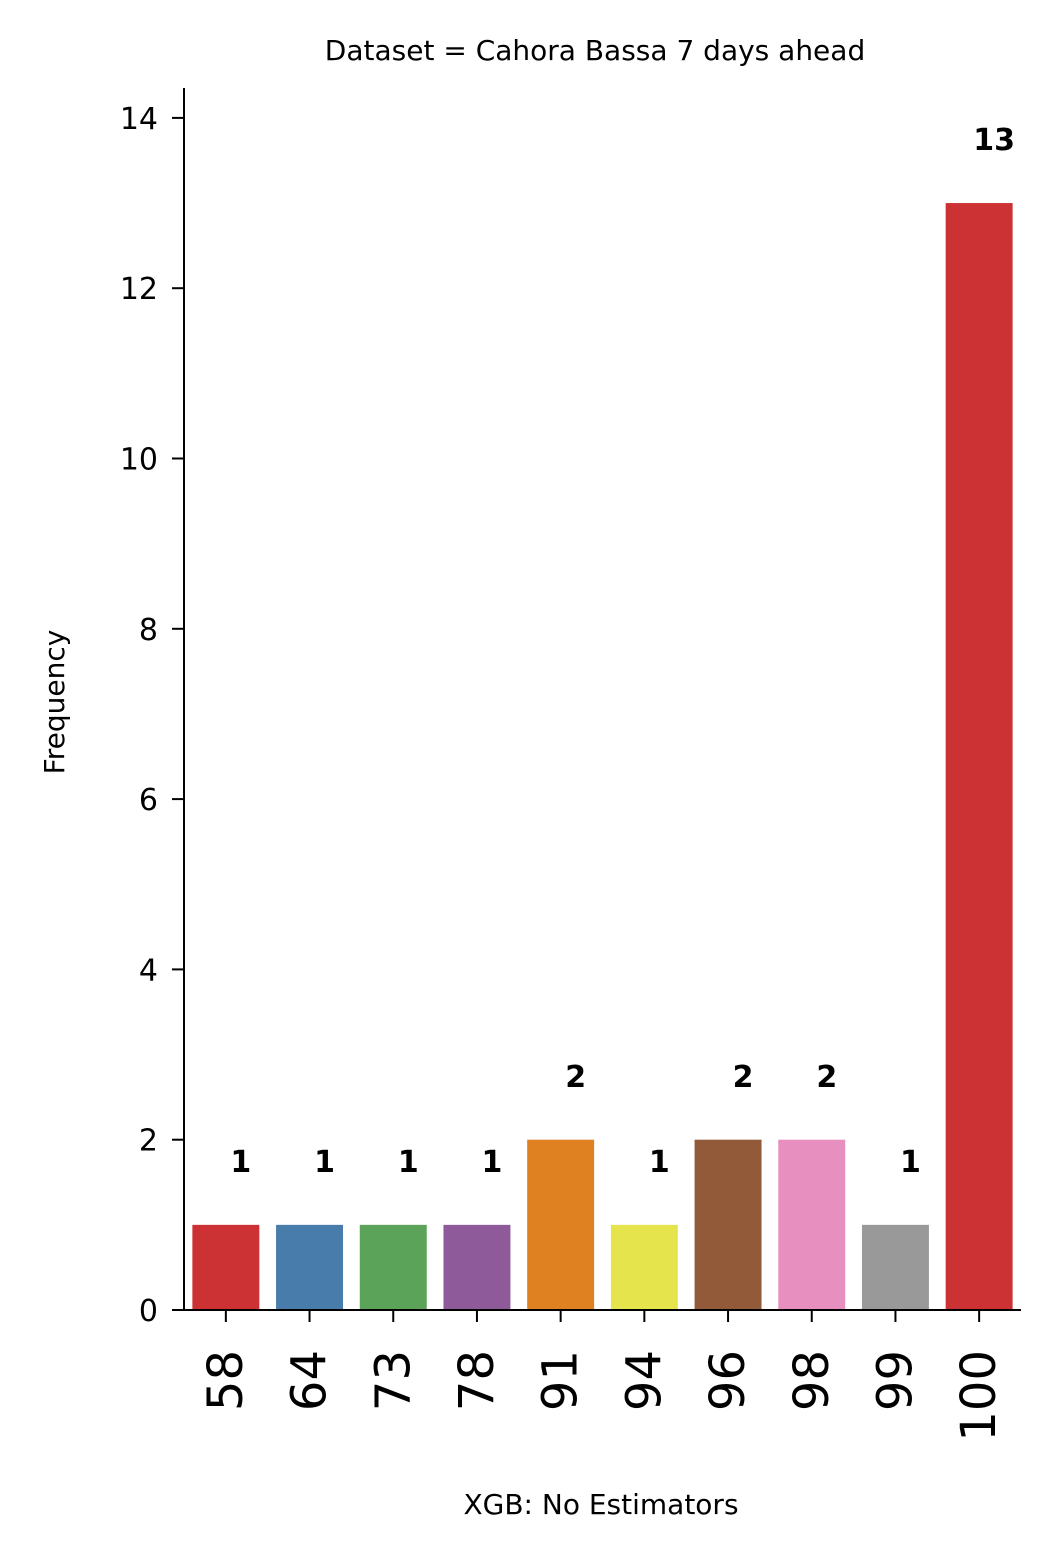  What do you see at coordinates (600, 1504) in the screenshot?
I see `x-axis-label: XGB: No Estimators` at bounding box center [600, 1504].